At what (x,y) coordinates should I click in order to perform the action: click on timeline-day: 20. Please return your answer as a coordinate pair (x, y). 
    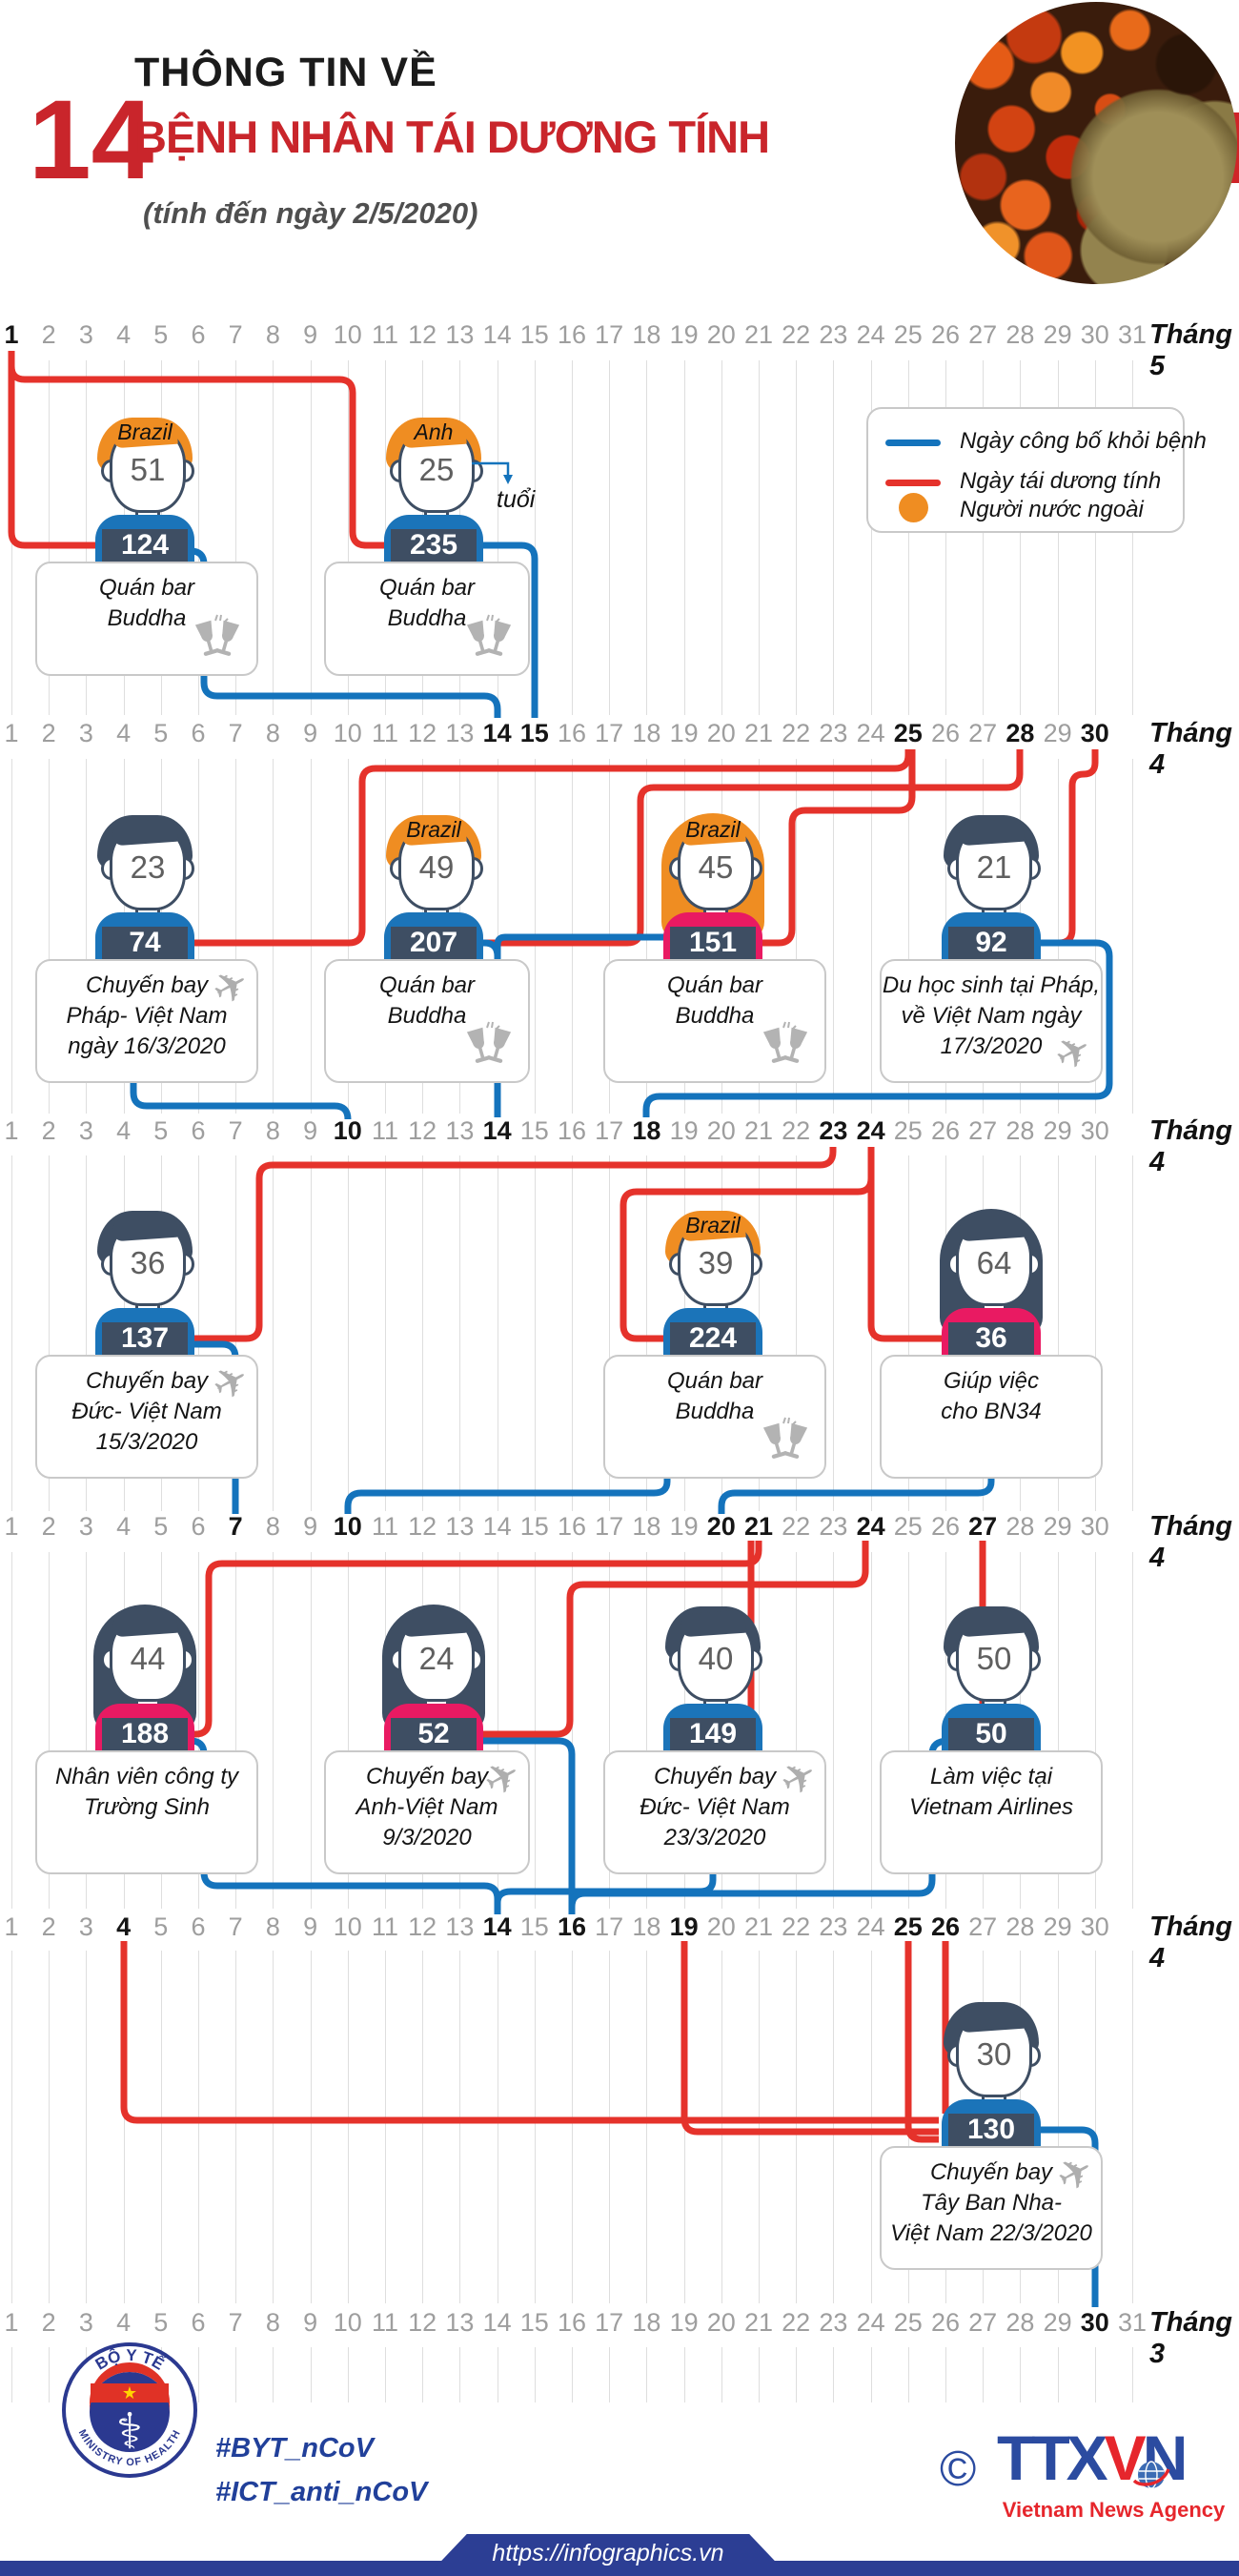
    Looking at the image, I should click on (721, 733).